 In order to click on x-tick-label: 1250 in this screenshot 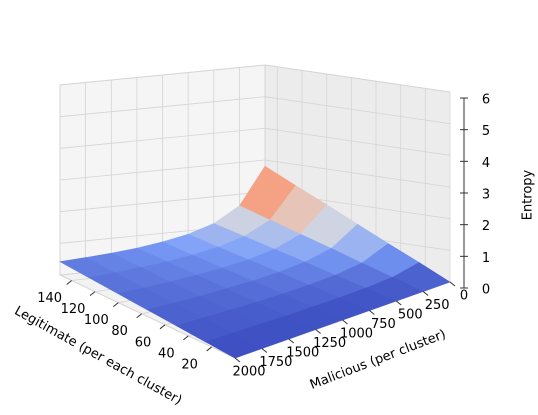, I will do `click(329, 343)`.